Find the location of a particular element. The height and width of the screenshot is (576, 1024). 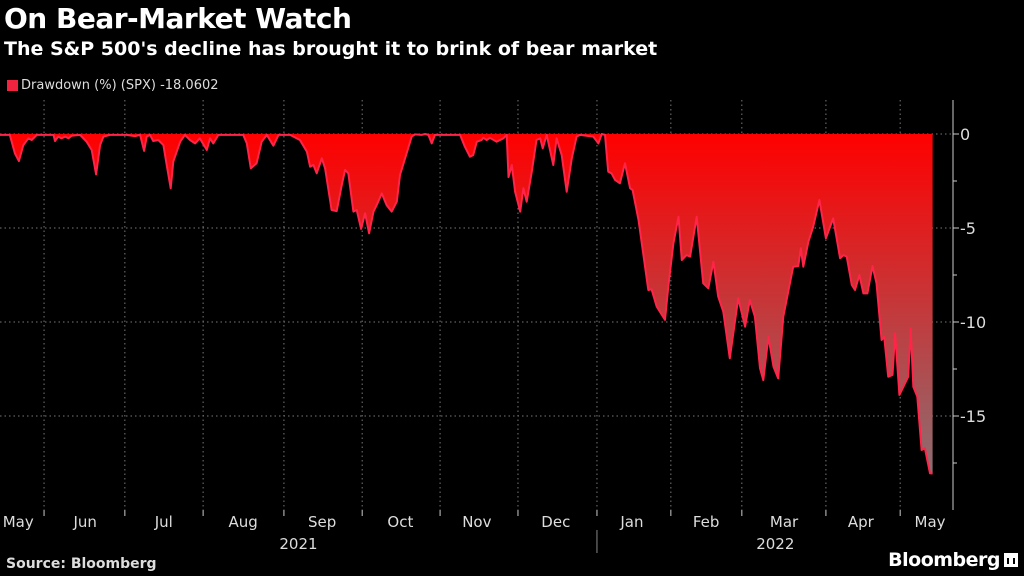

bloomberg-logo: Bloomberg is located at coordinates (953, 560).